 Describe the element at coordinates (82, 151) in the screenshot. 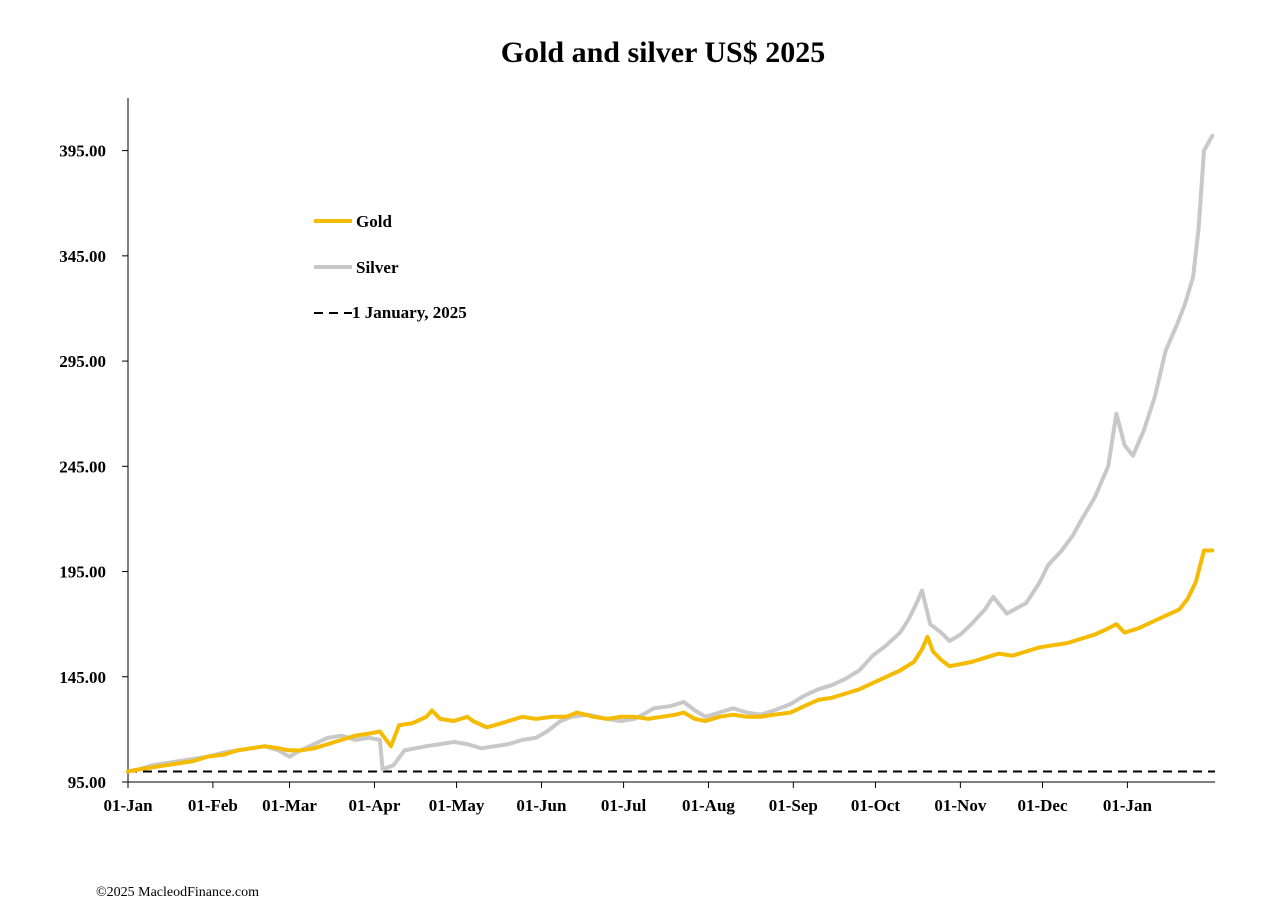

I see `y-tick-label: 395.00` at that location.